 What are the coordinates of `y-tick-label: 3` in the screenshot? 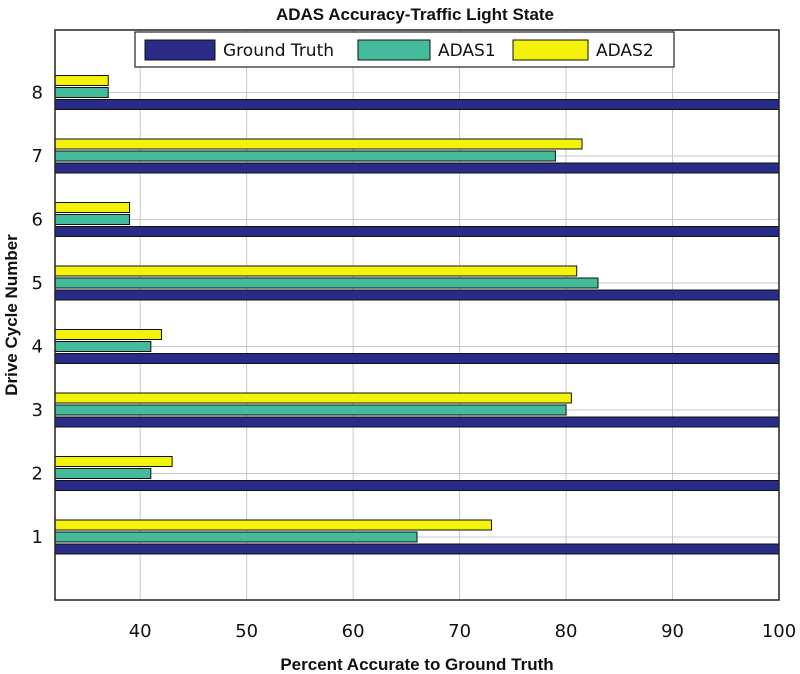 It's located at (37, 410).